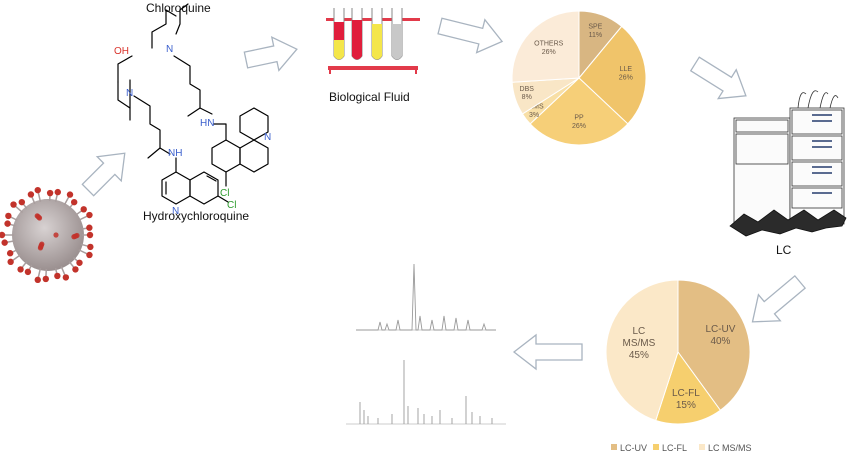 The height and width of the screenshot is (455, 850). Describe the element at coordinates (129, 93) in the screenshot. I see `atom-n-hcq: N` at that location.